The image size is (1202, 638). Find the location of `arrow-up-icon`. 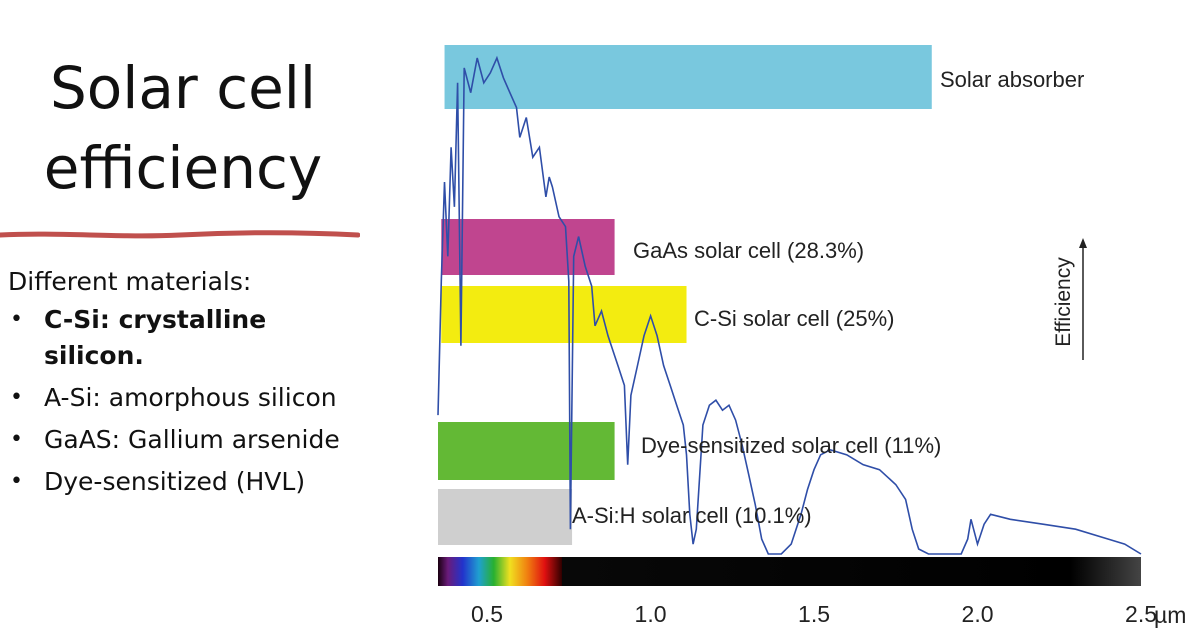

arrow-up-icon is located at coordinates (1083, 243).